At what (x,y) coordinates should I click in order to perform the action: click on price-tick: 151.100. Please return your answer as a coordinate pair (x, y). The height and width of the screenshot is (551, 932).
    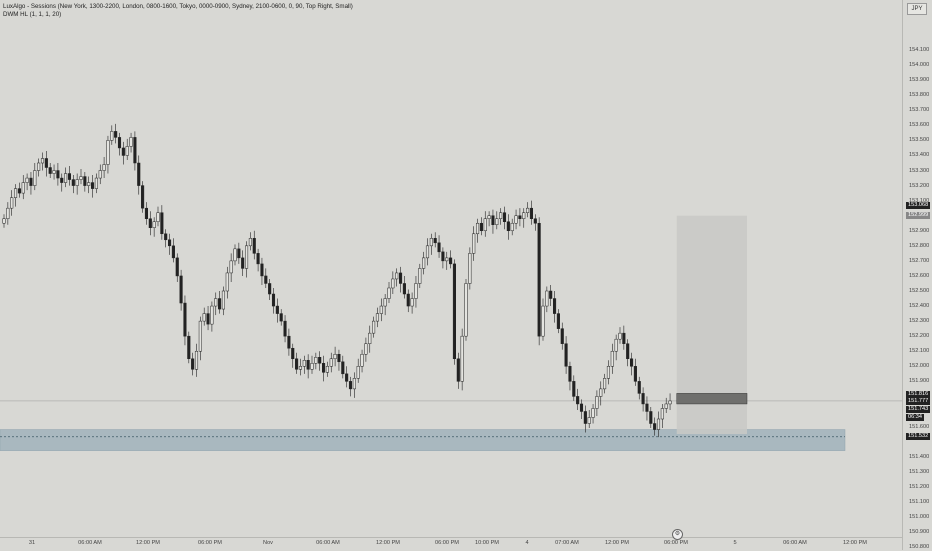
    Looking at the image, I should click on (919, 501).